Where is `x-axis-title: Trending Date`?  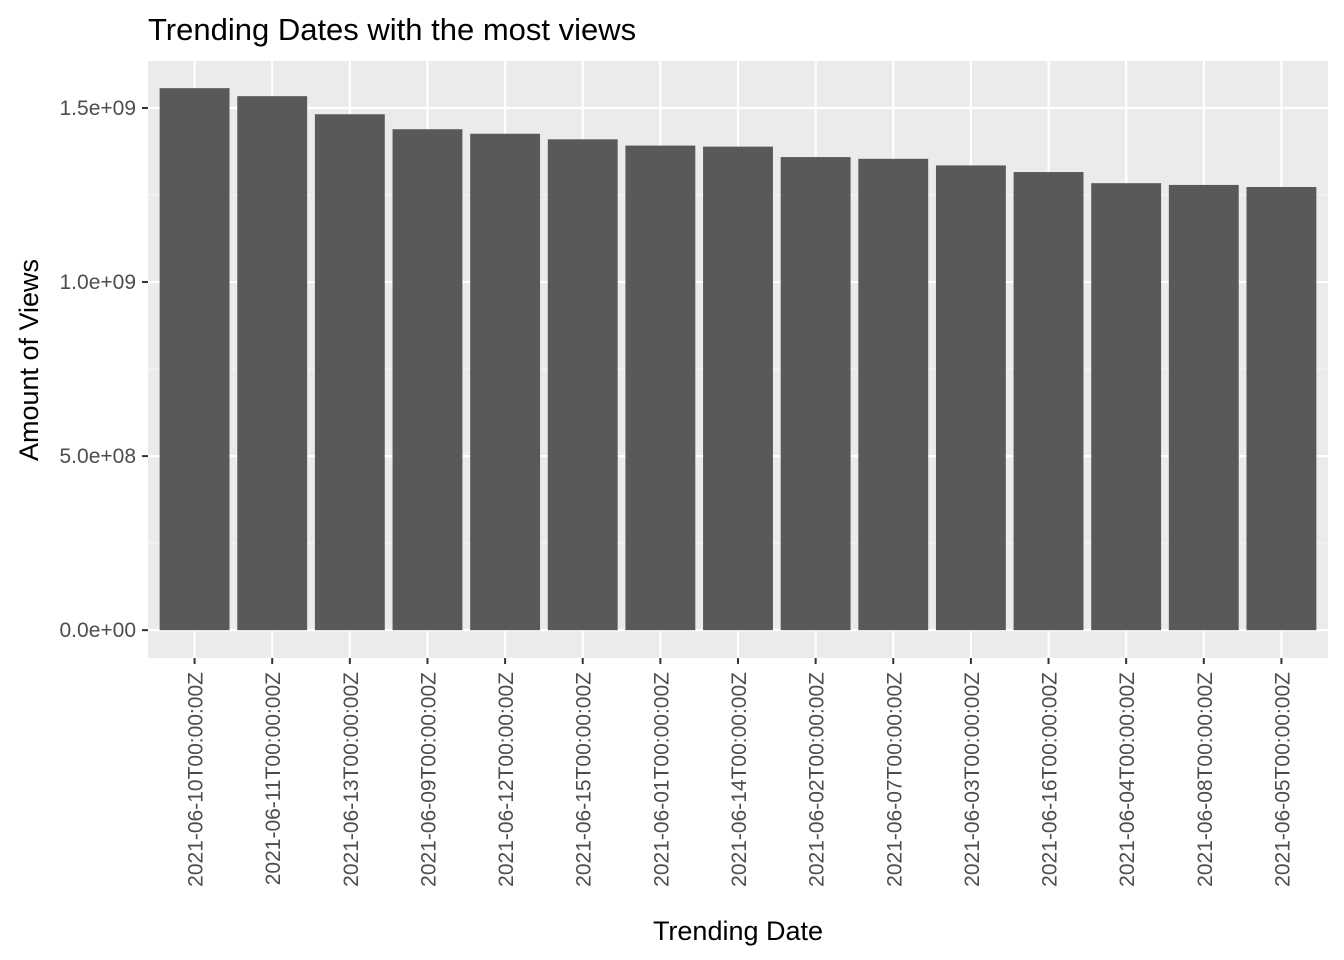 x-axis-title: Trending Date is located at coordinates (738, 931).